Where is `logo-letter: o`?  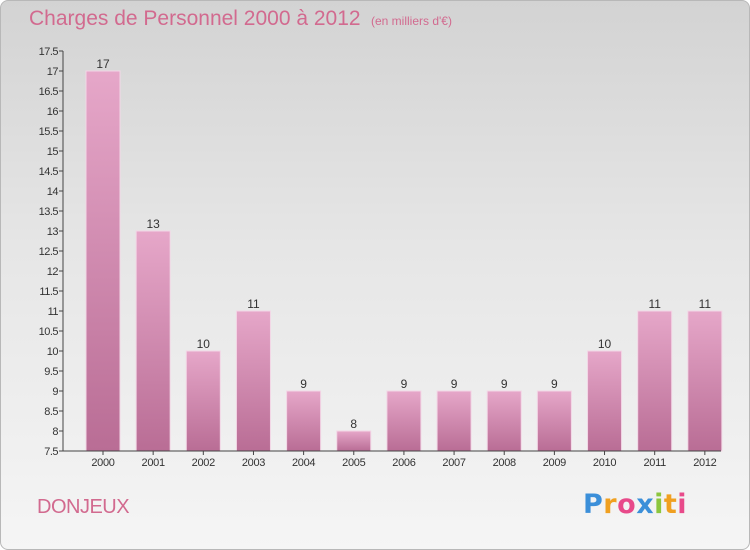 logo-letter: o is located at coordinates (627, 504).